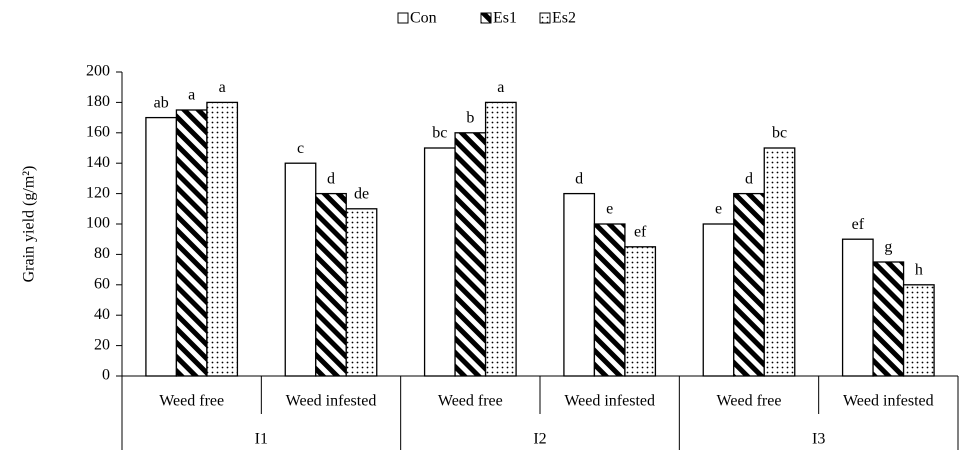 The width and height of the screenshot is (960, 450). What do you see at coordinates (98, 223) in the screenshot?
I see `y-tick-label: 100` at bounding box center [98, 223].